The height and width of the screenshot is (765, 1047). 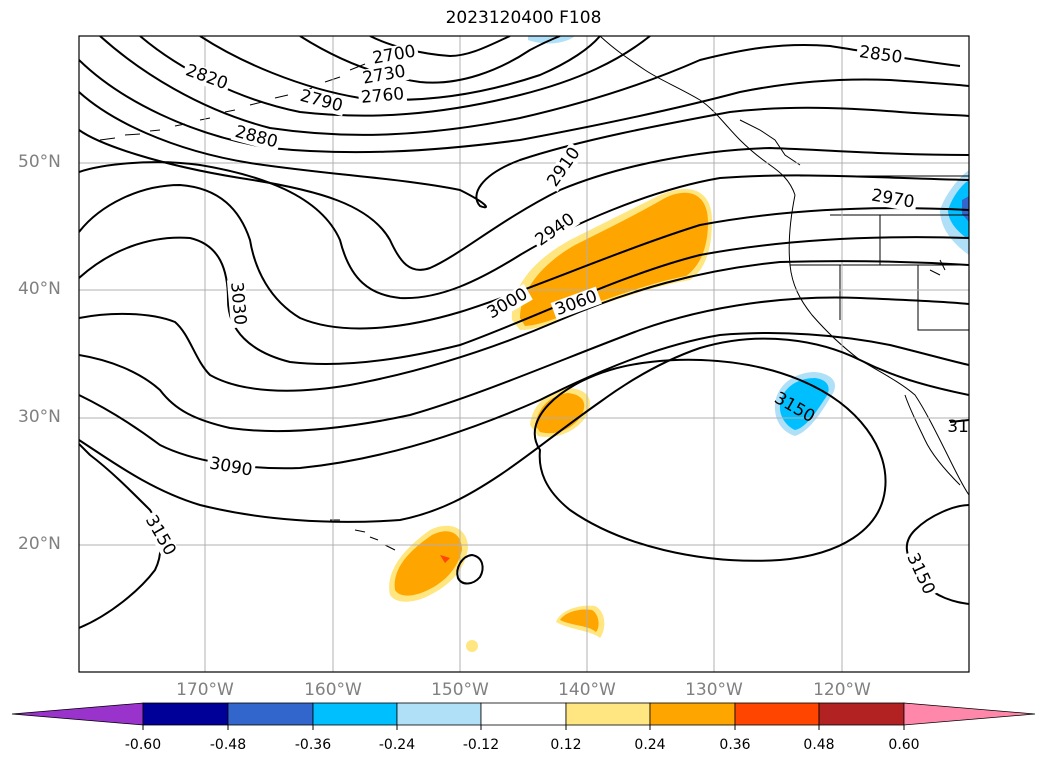 I want to click on contour-label: 2880, so click(x=256, y=137).